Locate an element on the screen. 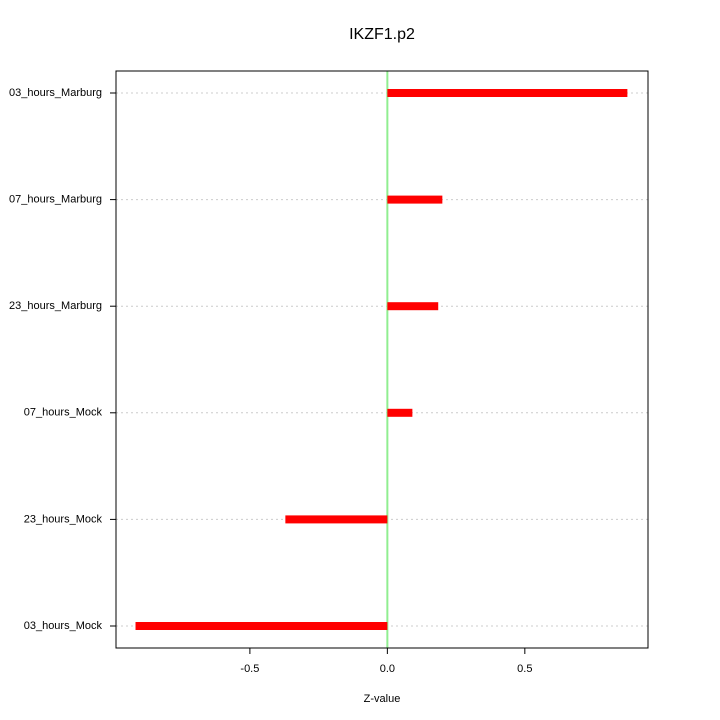  chart-title: IKZF1.p2 is located at coordinates (382, 34).